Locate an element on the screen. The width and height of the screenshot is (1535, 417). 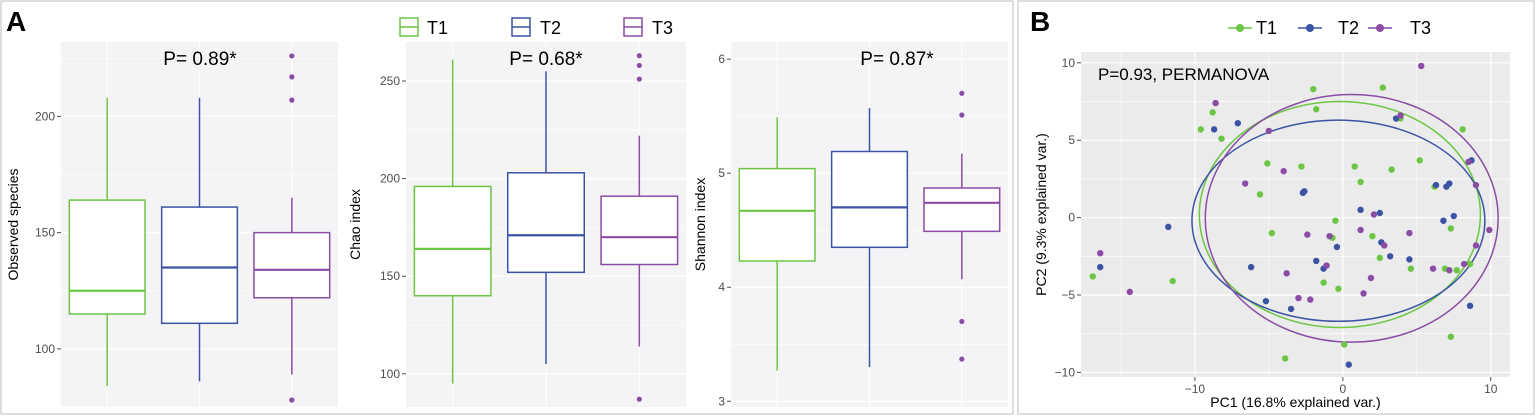
y-tick-label: 10 is located at coordinates (1069, 63).